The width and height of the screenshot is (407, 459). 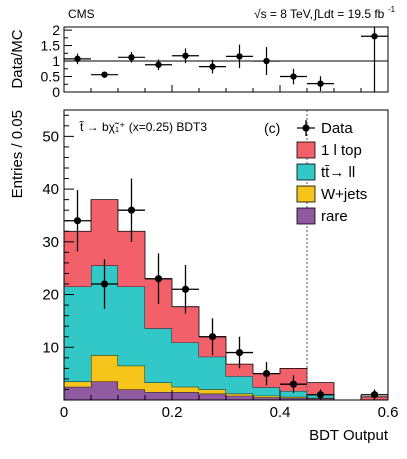 I want to click on legend-entry: Data, so click(x=325, y=128).